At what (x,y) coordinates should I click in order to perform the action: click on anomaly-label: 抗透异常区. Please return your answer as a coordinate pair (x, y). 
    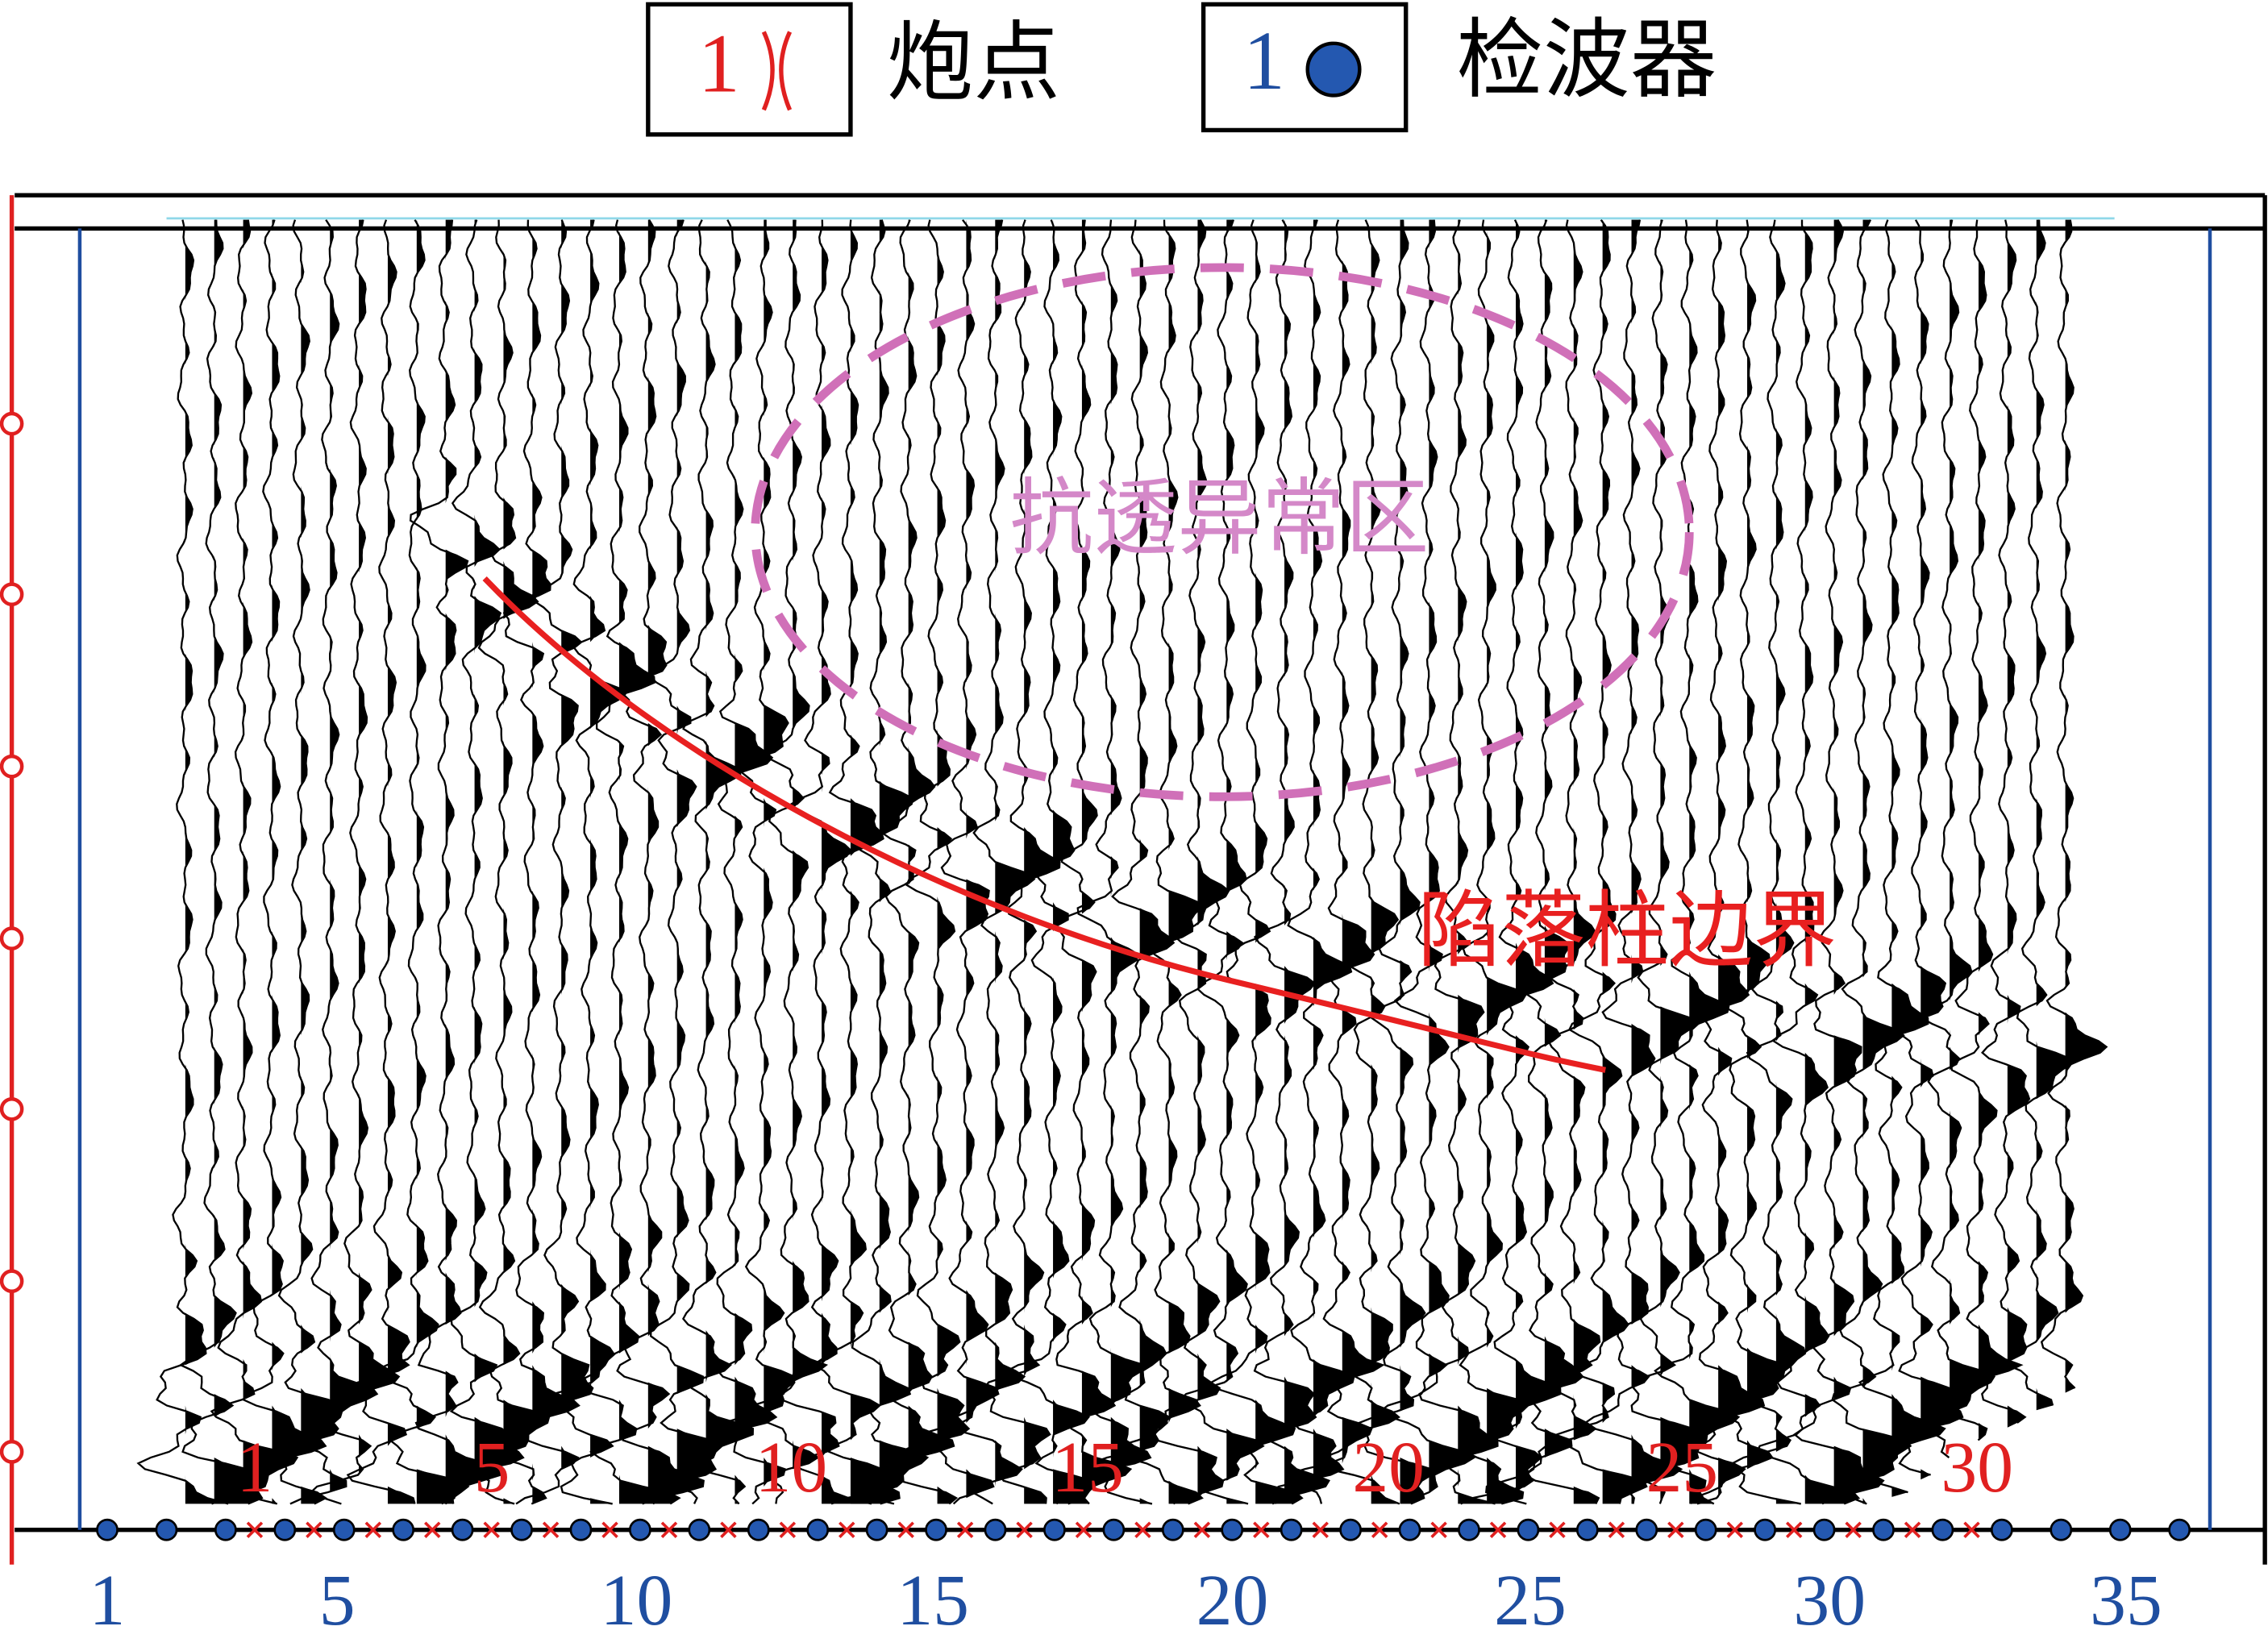
    Looking at the image, I should click on (1219, 519).